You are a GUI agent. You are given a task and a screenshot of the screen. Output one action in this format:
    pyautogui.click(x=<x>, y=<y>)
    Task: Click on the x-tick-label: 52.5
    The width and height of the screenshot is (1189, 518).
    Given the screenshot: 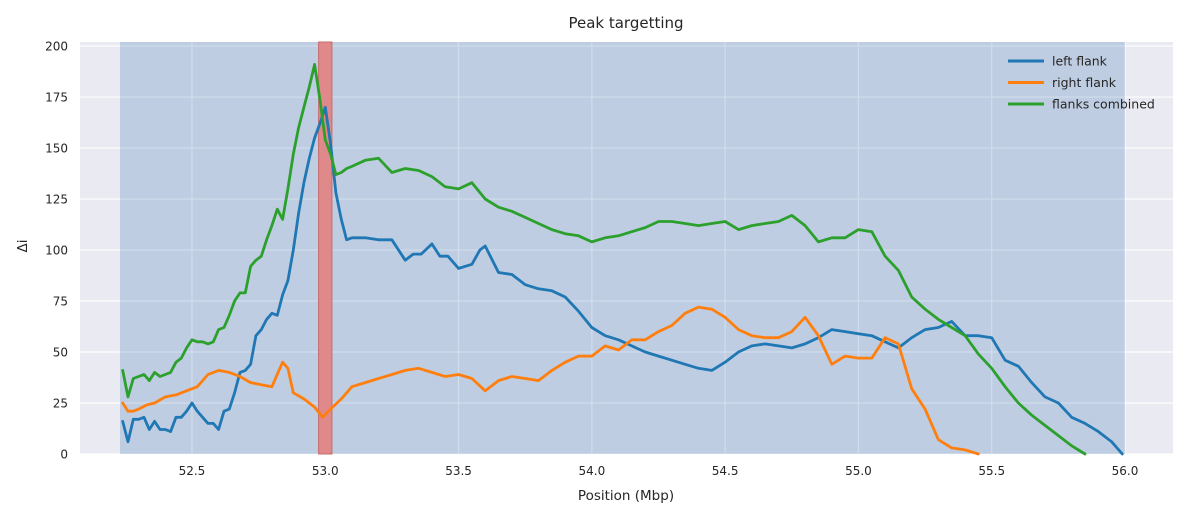 What is the action you would take?
    pyautogui.click(x=192, y=471)
    